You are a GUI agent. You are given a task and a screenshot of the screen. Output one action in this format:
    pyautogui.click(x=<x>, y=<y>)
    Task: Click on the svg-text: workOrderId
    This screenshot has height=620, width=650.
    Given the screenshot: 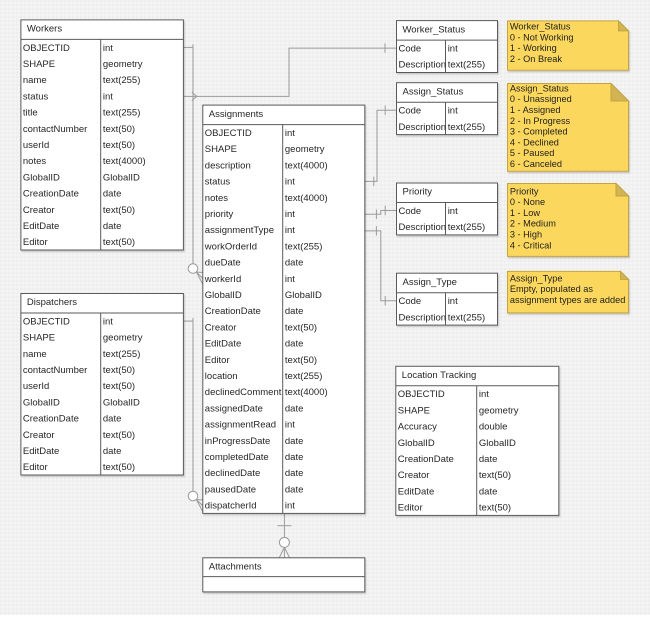 What is the action you would take?
    pyautogui.click(x=230, y=246)
    